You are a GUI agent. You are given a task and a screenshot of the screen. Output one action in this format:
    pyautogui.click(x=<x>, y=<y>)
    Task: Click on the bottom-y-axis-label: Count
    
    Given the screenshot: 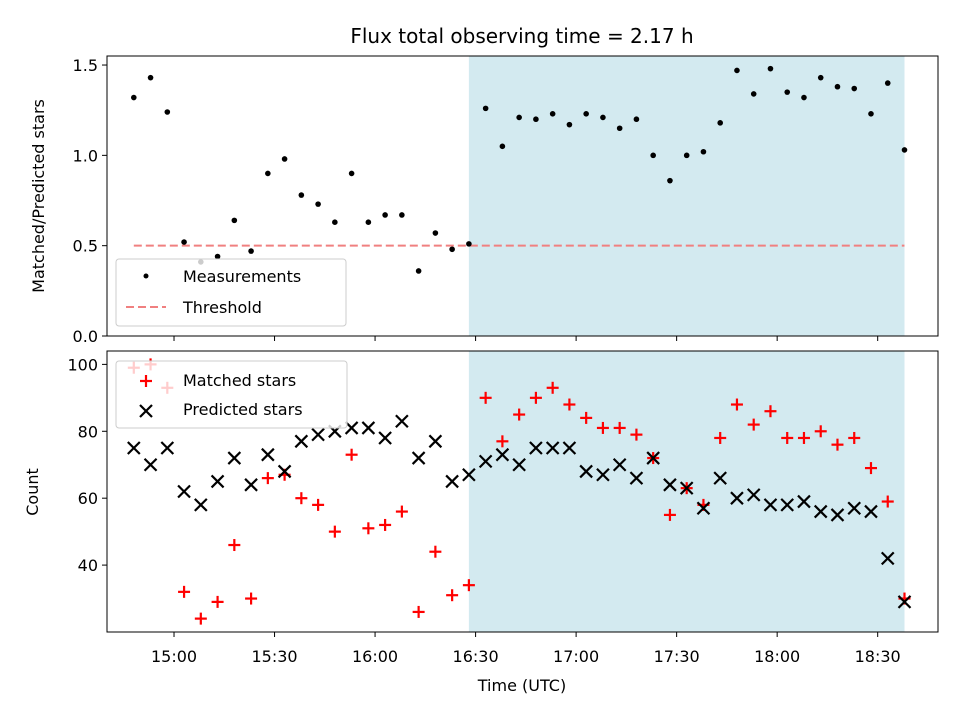 What is the action you would take?
    pyautogui.click(x=32, y=492)
    